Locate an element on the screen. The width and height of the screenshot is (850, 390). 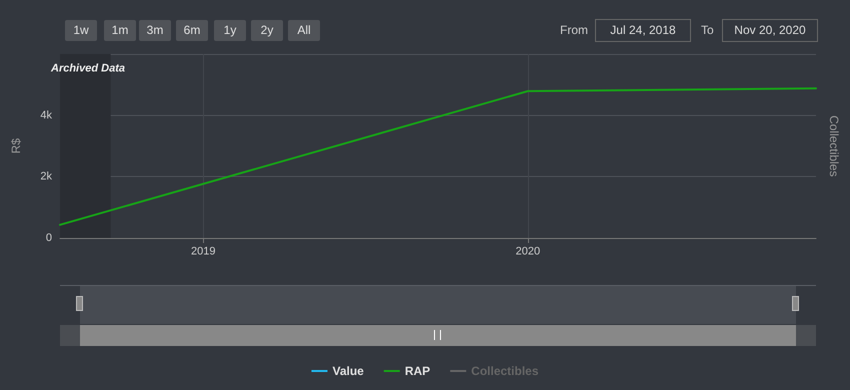
range-button: 3m is located at coordinates (155, 30).